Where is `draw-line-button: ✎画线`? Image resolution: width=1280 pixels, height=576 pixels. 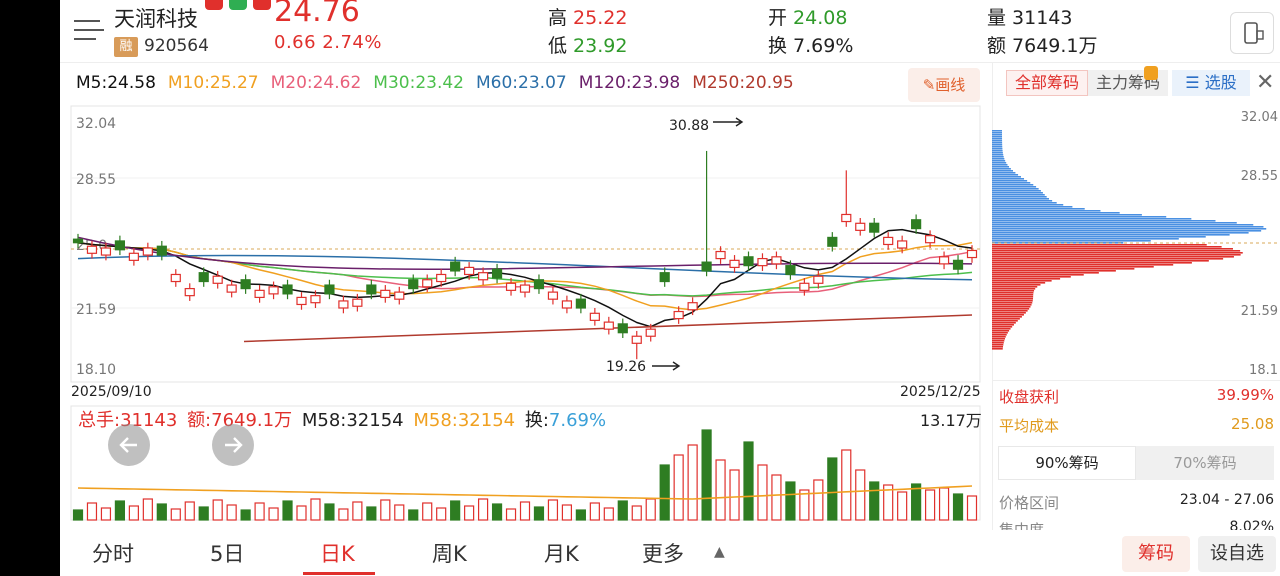 draw-line-button: ✎画线 is located at coordinates (944, 85).